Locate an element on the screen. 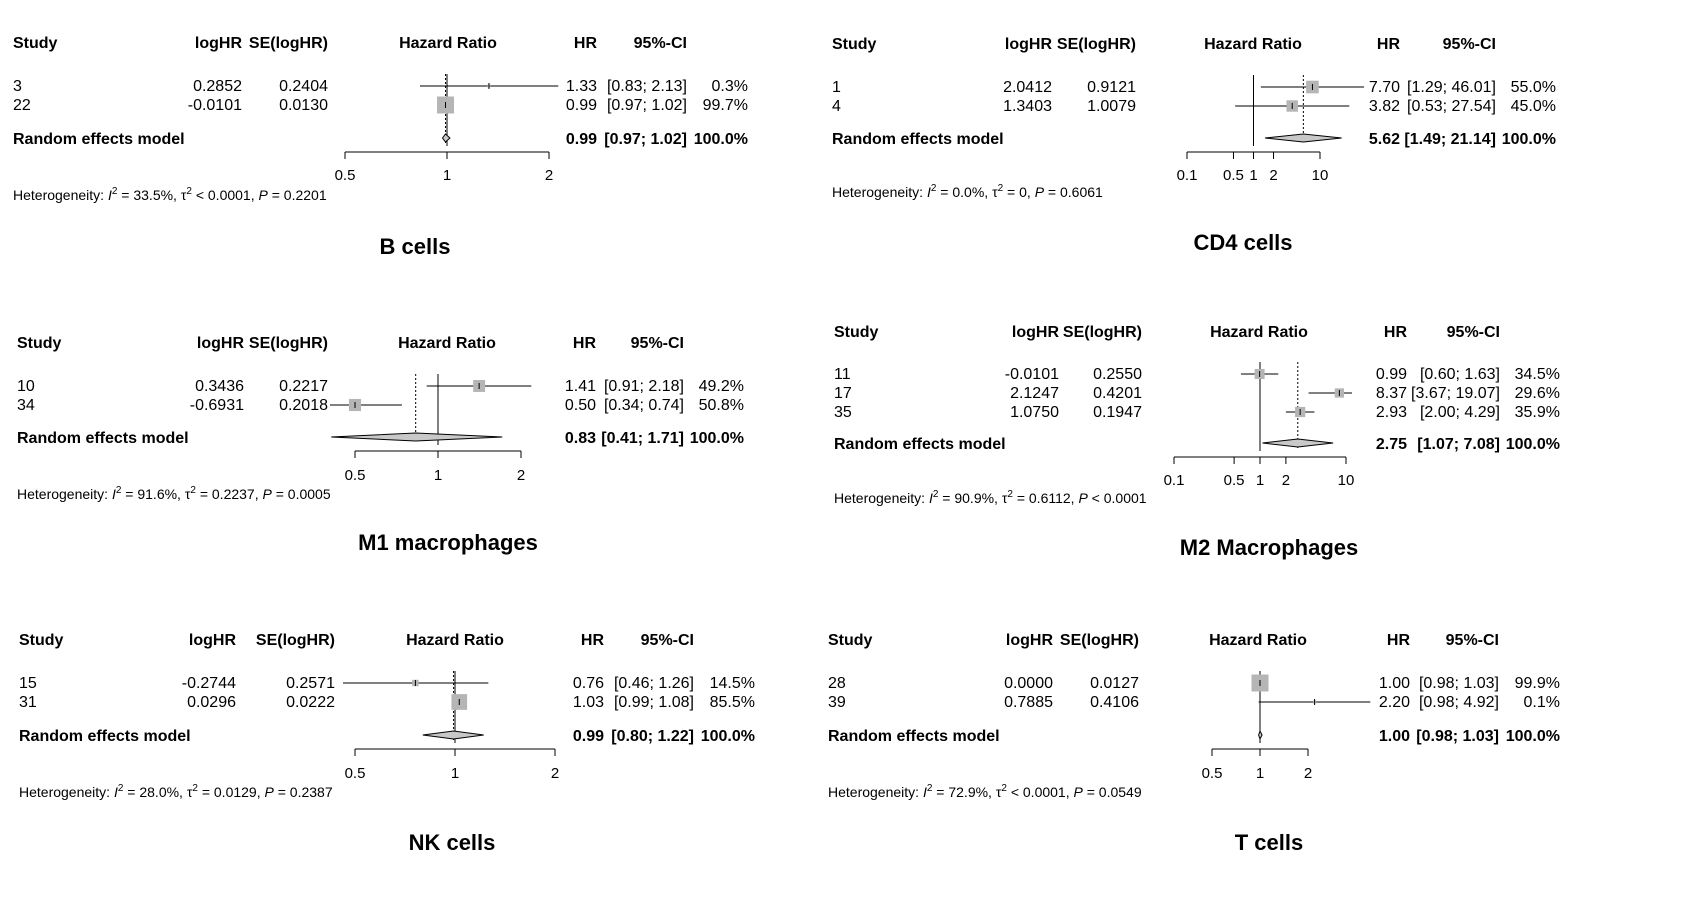  tau2-superscript: 2 is located at coordinates (1004, 788).